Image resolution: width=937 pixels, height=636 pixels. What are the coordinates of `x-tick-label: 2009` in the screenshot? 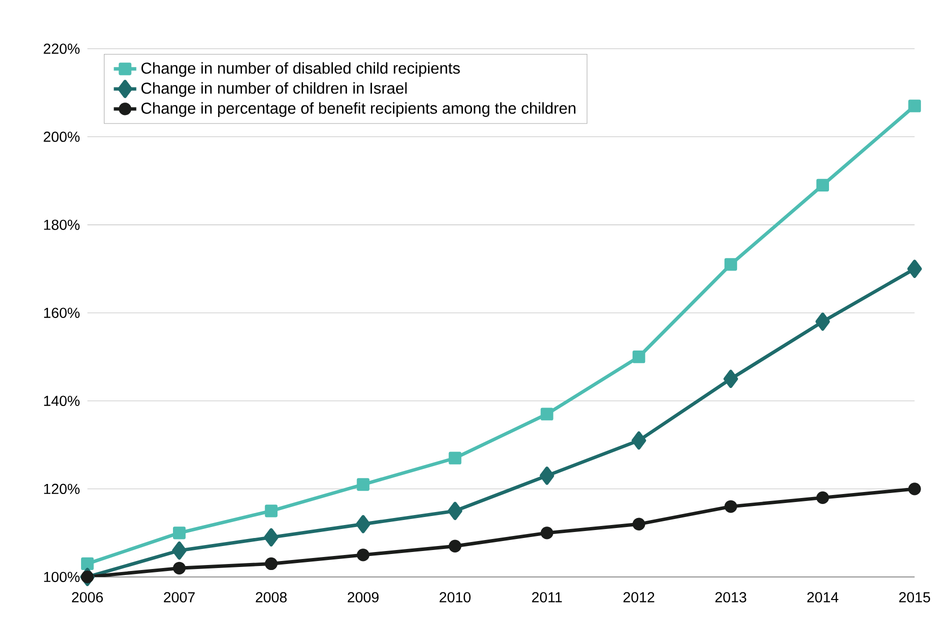 It's located at (363, 597).